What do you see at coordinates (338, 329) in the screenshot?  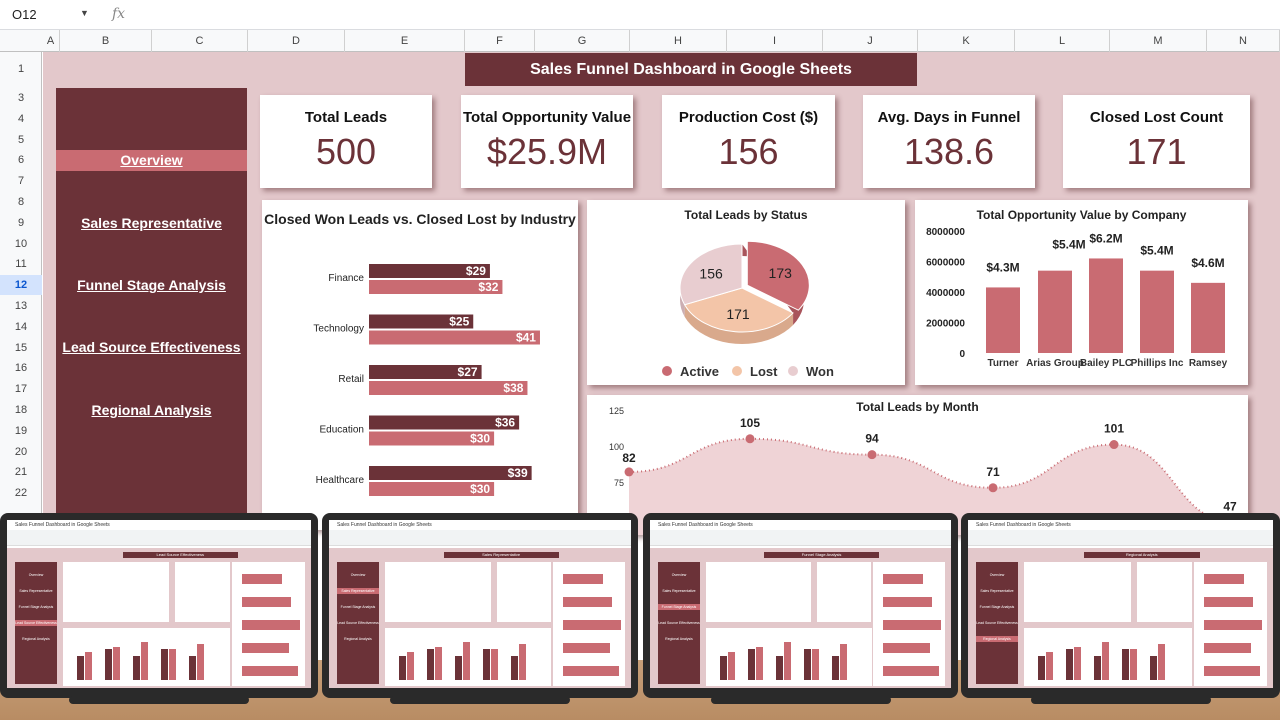 I see `category-label: Technology` at bounding box center [338, 329].